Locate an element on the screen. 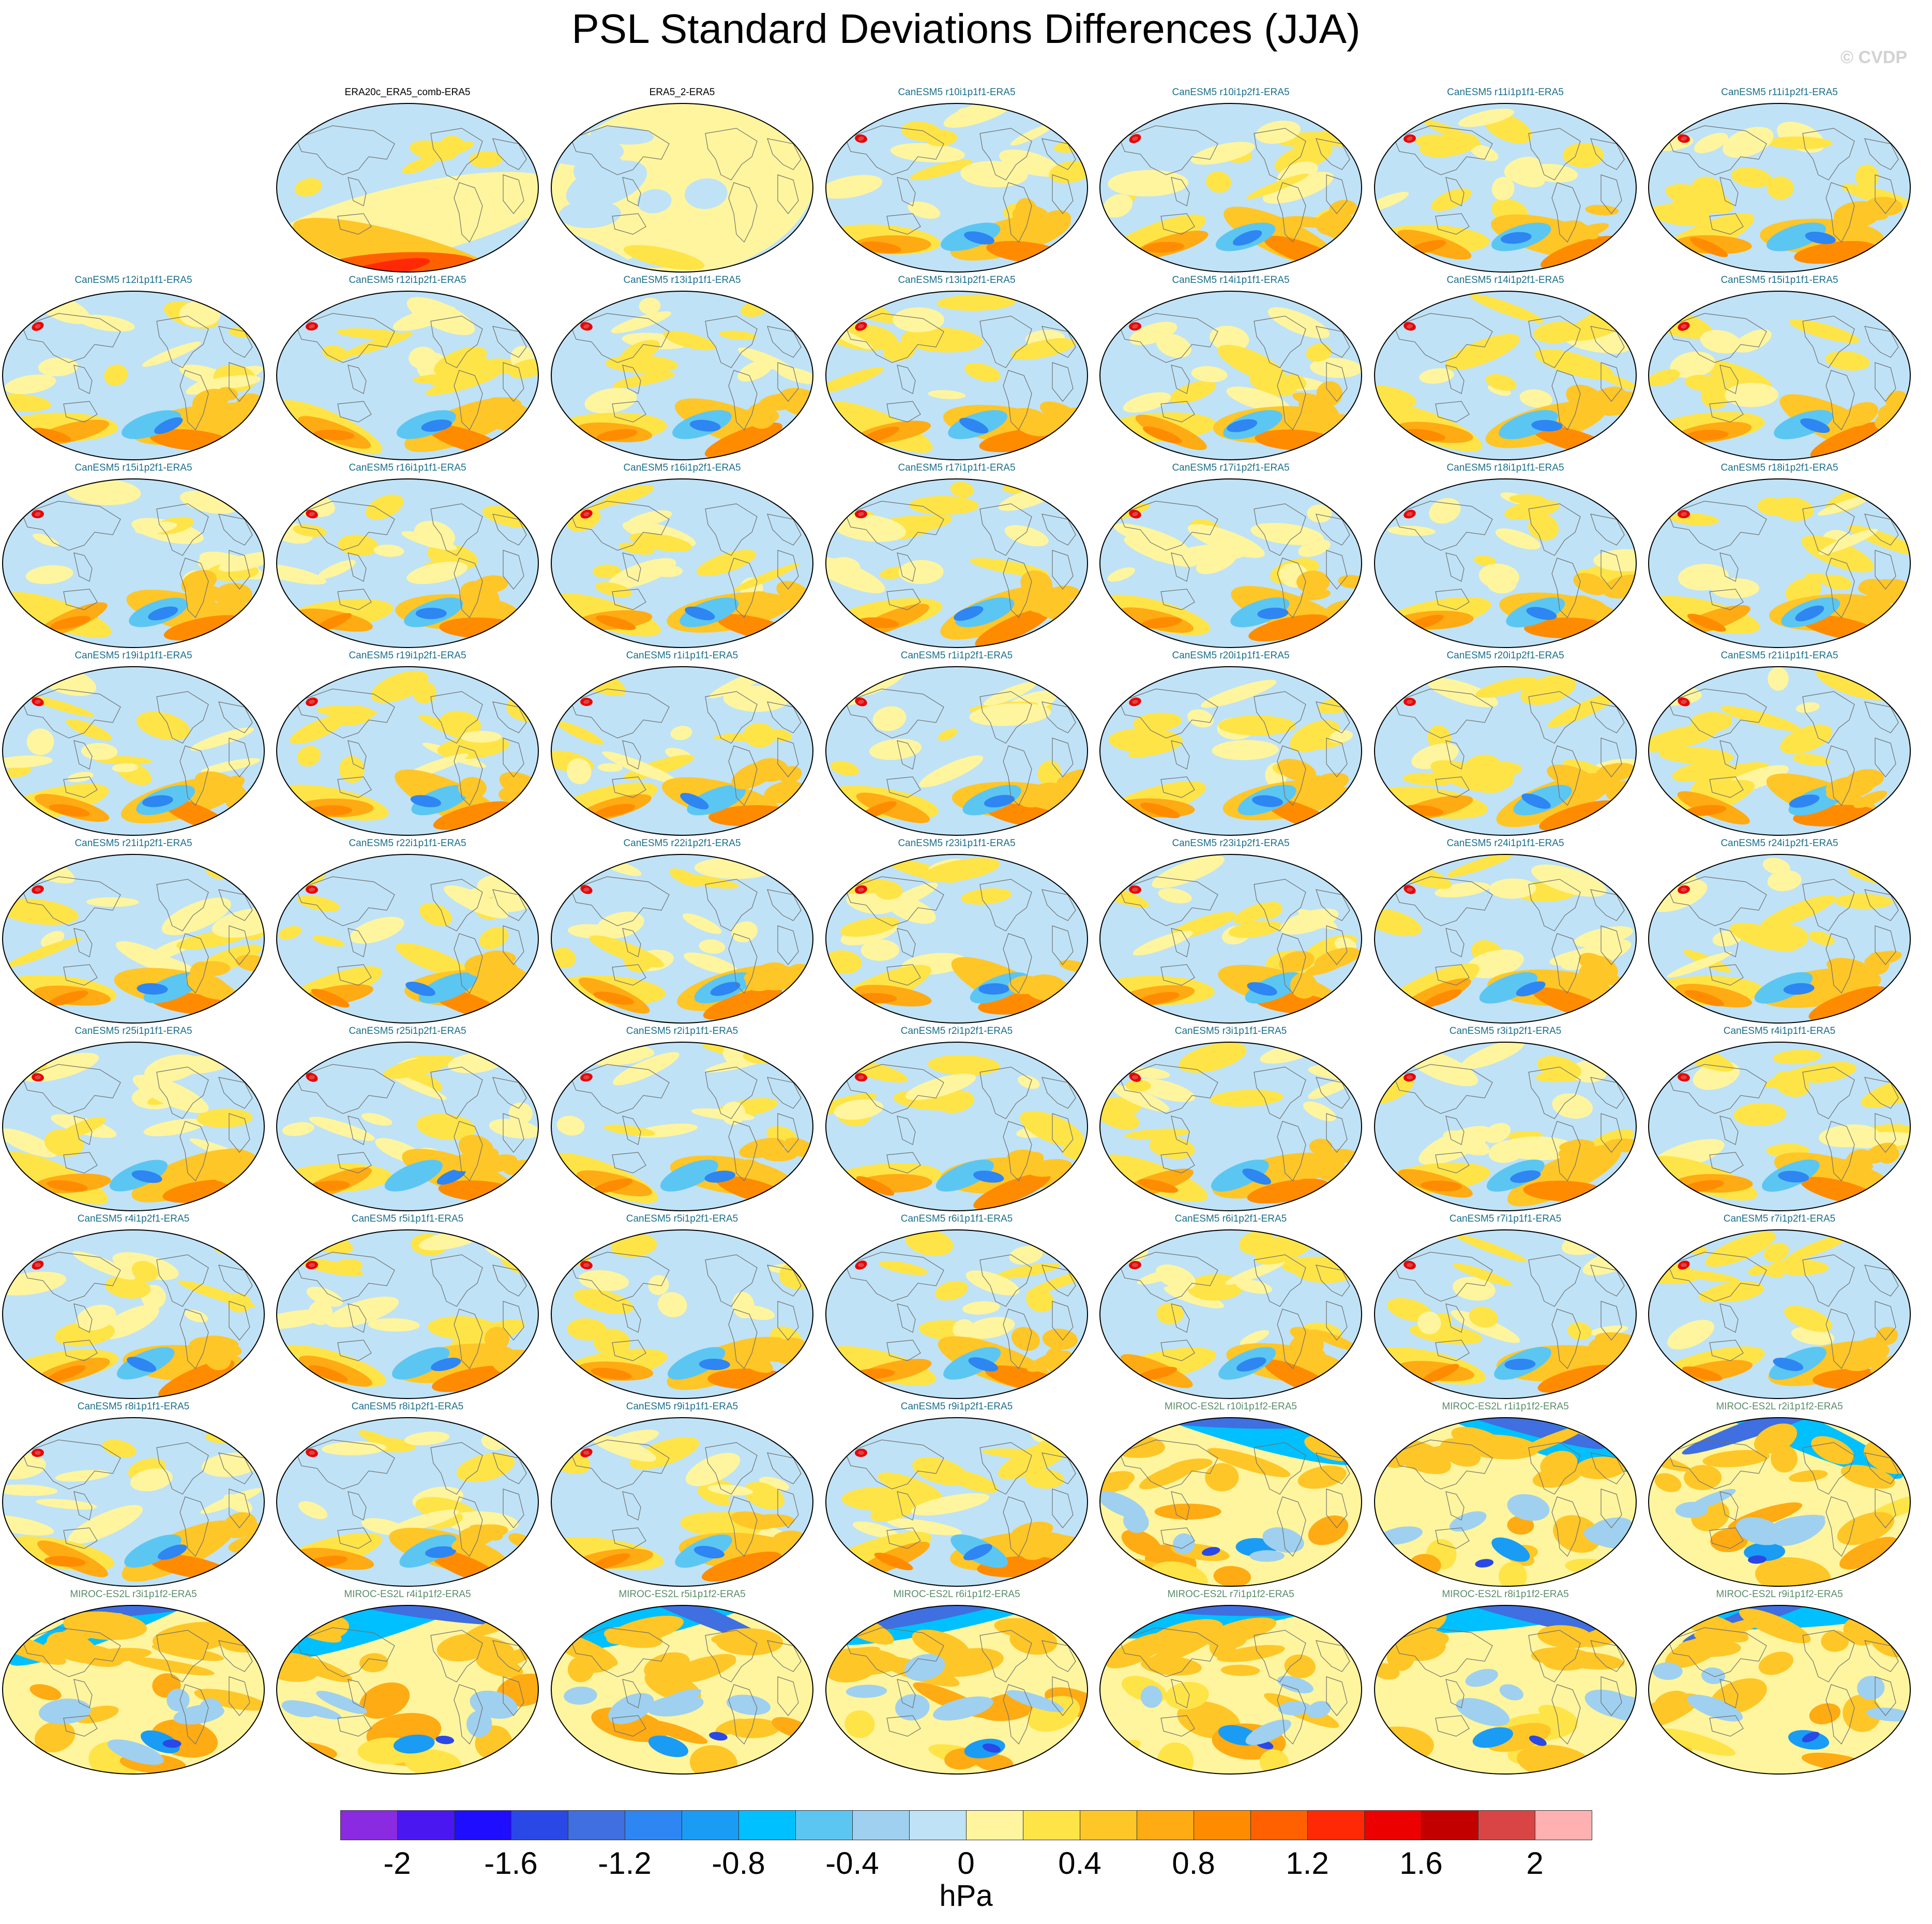  colorbar-tick-label: -0.8 is located at coordinates (738, 1863).